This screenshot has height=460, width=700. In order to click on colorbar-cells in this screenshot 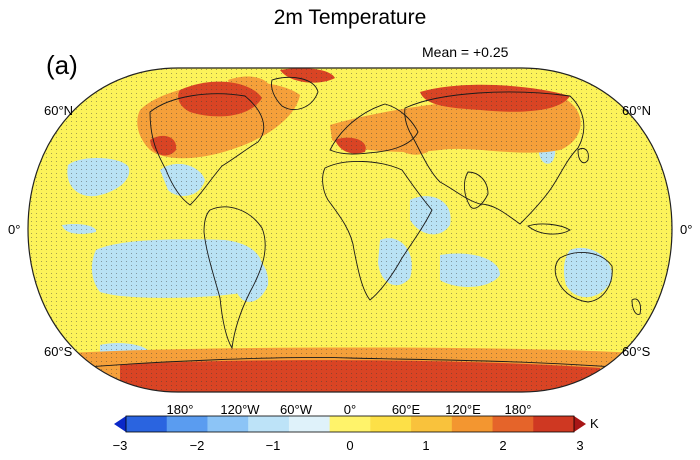, I will do `click(350, 424)`.